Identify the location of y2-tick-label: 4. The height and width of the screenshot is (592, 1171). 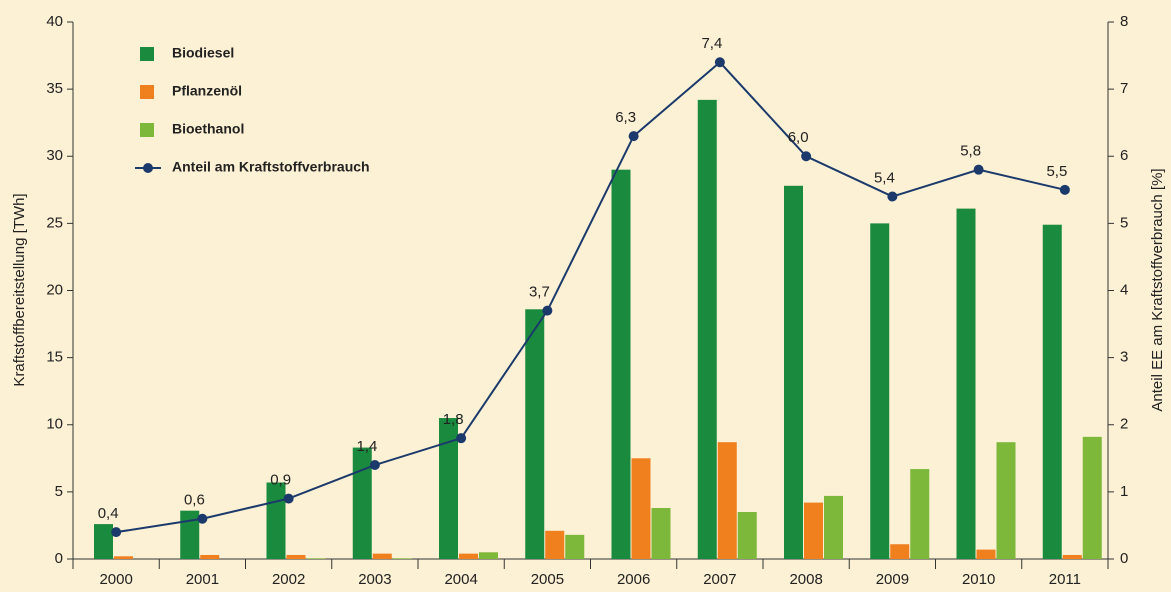
(1124, 289).